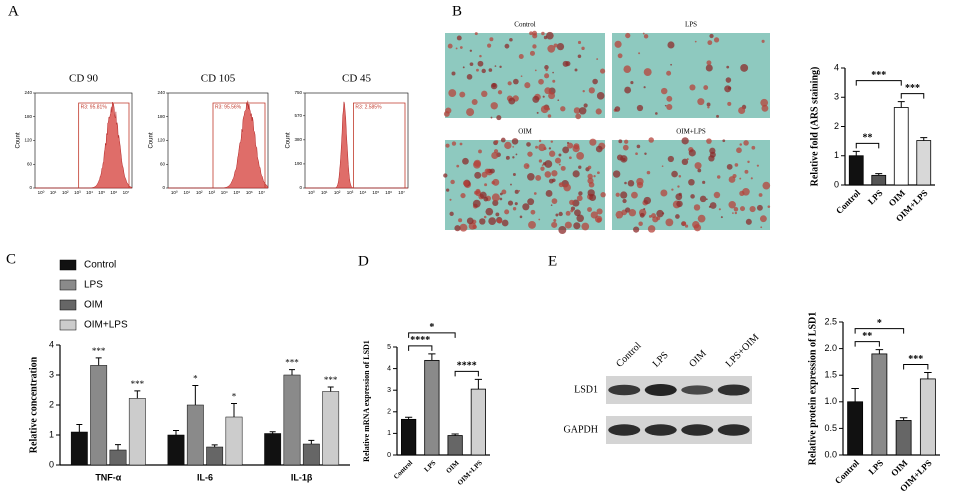 The height and width of the screenshot is (503, 970). I want to click on histogram-shape, so click(356, 145).